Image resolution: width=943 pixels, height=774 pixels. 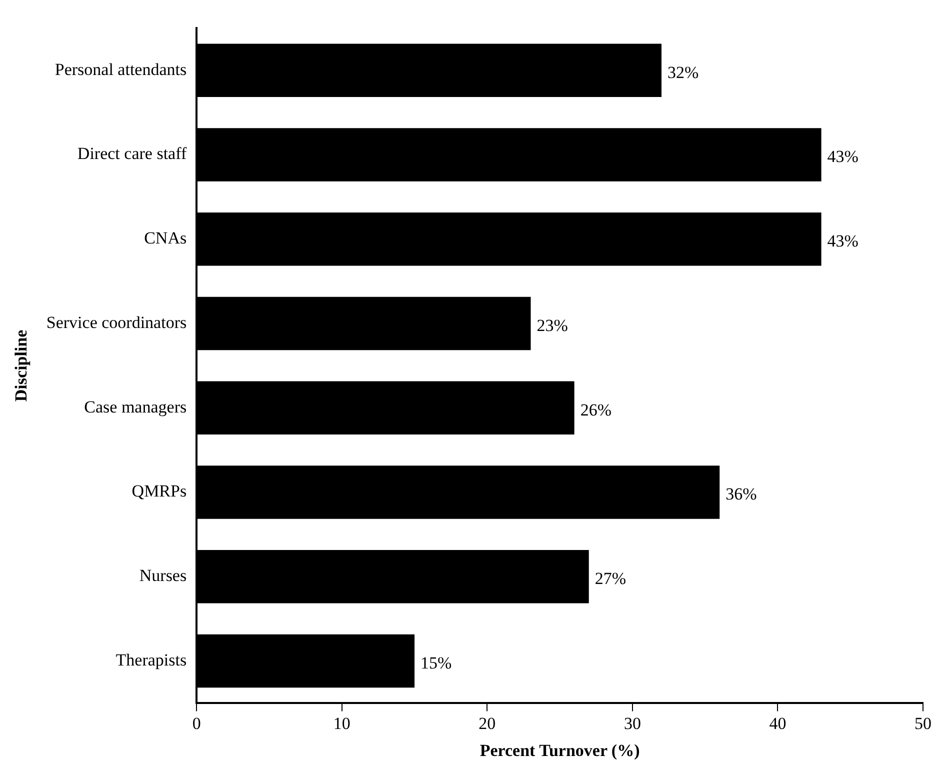 I want to click on x-tick-label: 0, so click(x=196, y=723).